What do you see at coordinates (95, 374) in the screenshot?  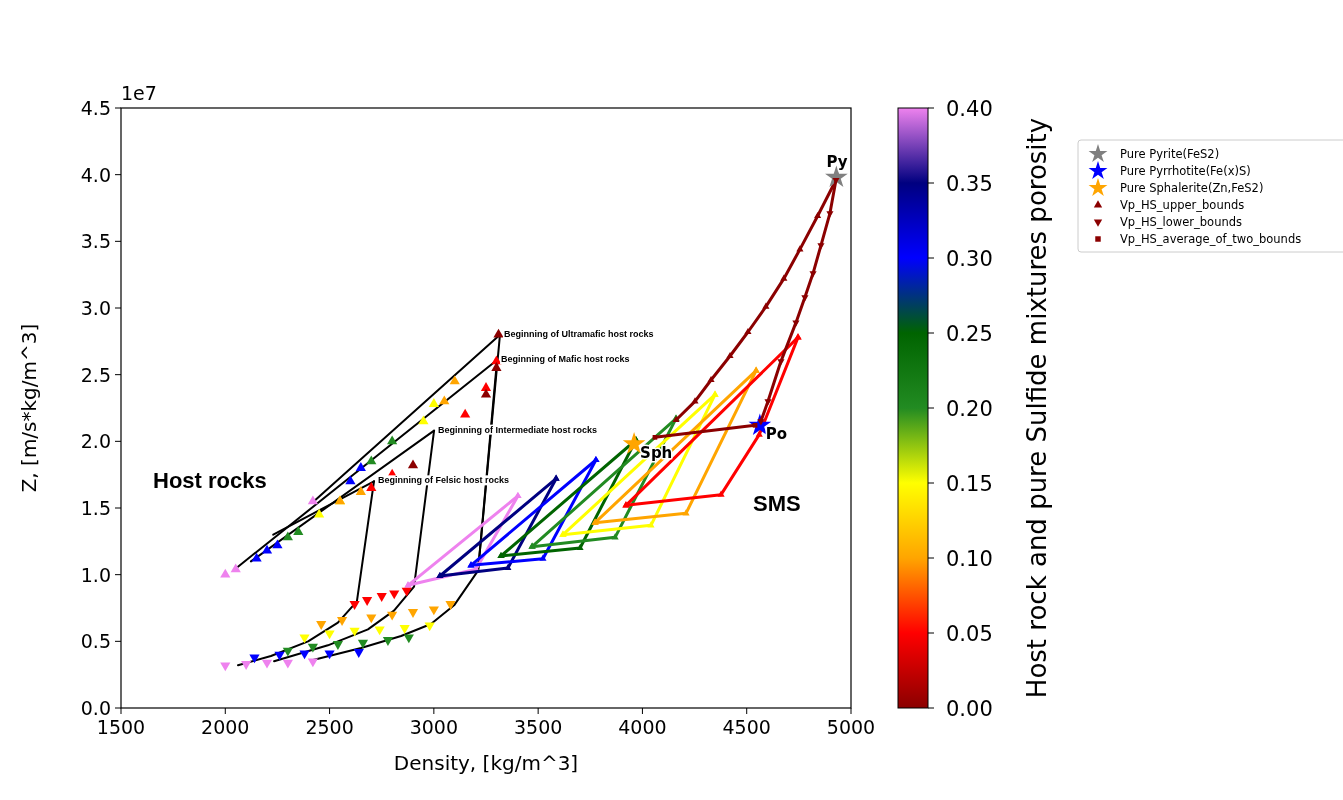 I see `y-tick-label: 2.5` at bounding box center [95, 374].